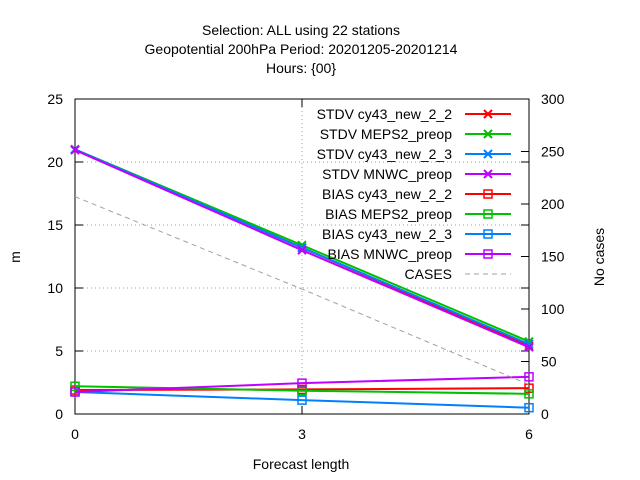 The image size is (640, 480). I want to click on y2-axis-label: No cases, so click(599, 257).